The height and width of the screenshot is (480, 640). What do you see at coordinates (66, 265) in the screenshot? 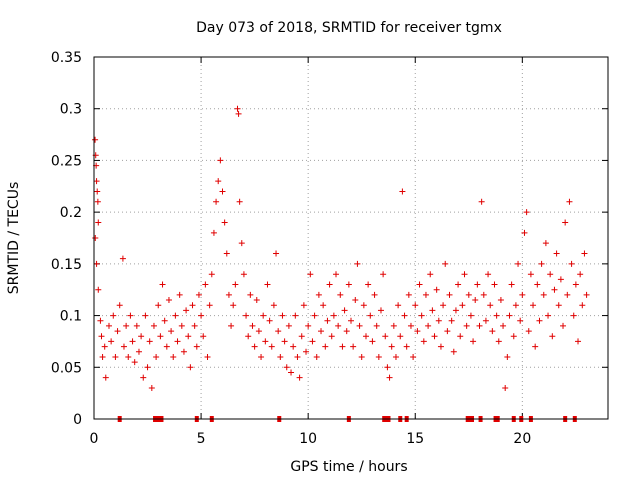
I see `y-tick-label: 0.15` at bounding box center [66, 265].